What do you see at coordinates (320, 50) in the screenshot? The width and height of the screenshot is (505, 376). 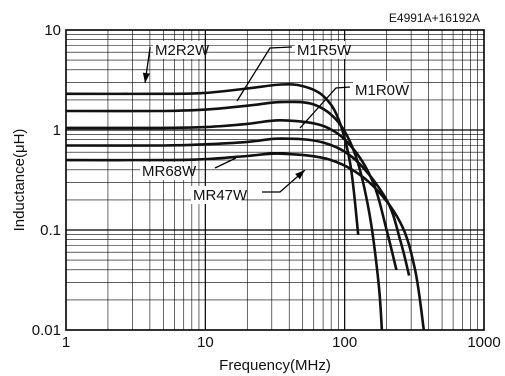 I see `label-bg-m1r5w` at bounding box center [320, 50].